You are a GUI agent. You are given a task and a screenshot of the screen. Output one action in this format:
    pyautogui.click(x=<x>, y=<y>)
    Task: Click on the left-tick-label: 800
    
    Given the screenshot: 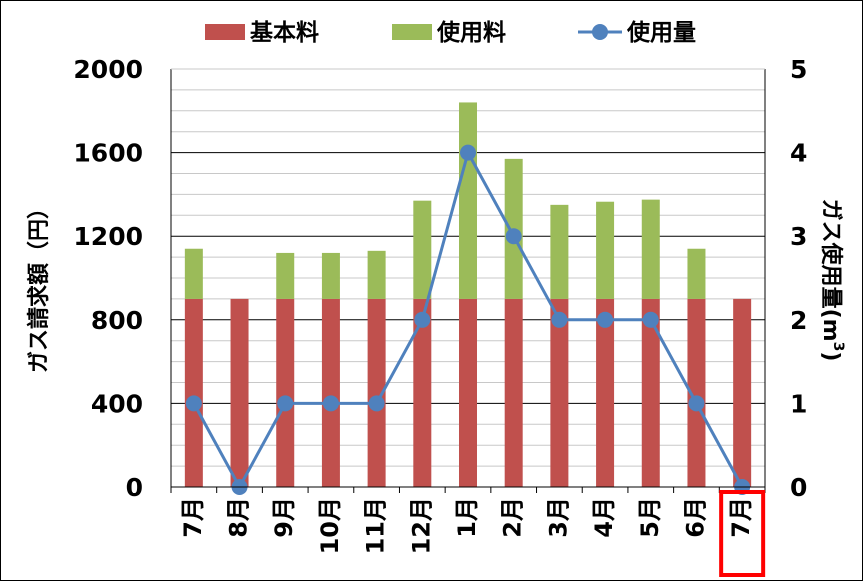 What is the action you would take?
    pyautogui.click(x=117, y=320)
    